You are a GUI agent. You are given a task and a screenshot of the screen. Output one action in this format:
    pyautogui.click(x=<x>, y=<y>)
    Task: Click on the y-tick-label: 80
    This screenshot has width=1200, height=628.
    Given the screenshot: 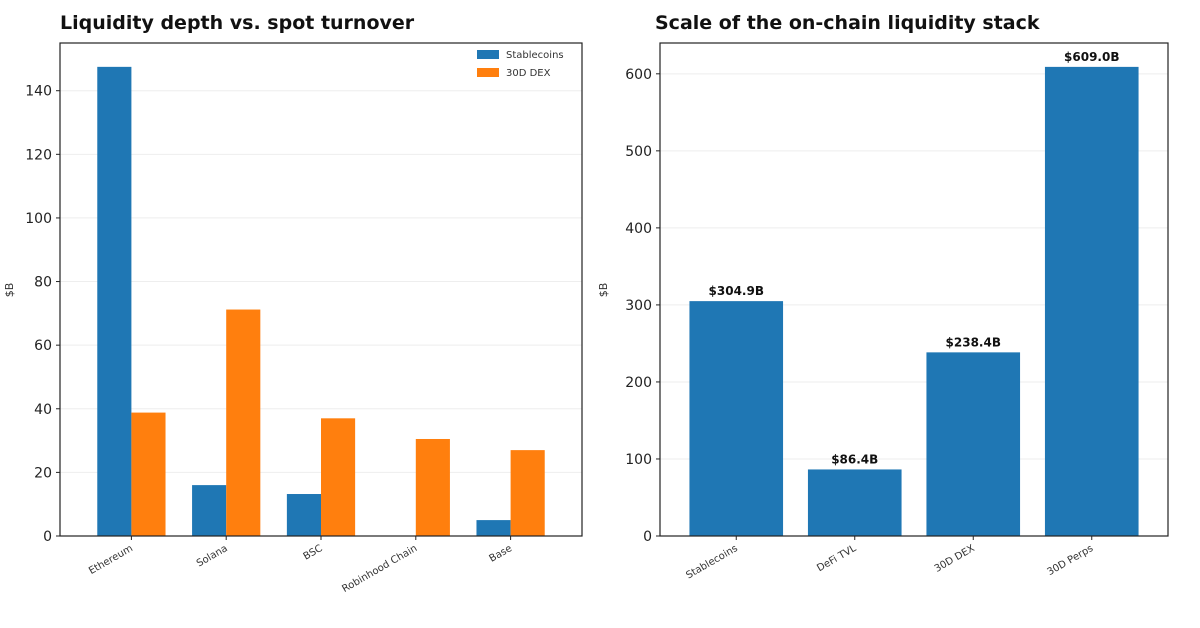 What is the action you would take?
    pyautogui.click(x=43, y=283)
    